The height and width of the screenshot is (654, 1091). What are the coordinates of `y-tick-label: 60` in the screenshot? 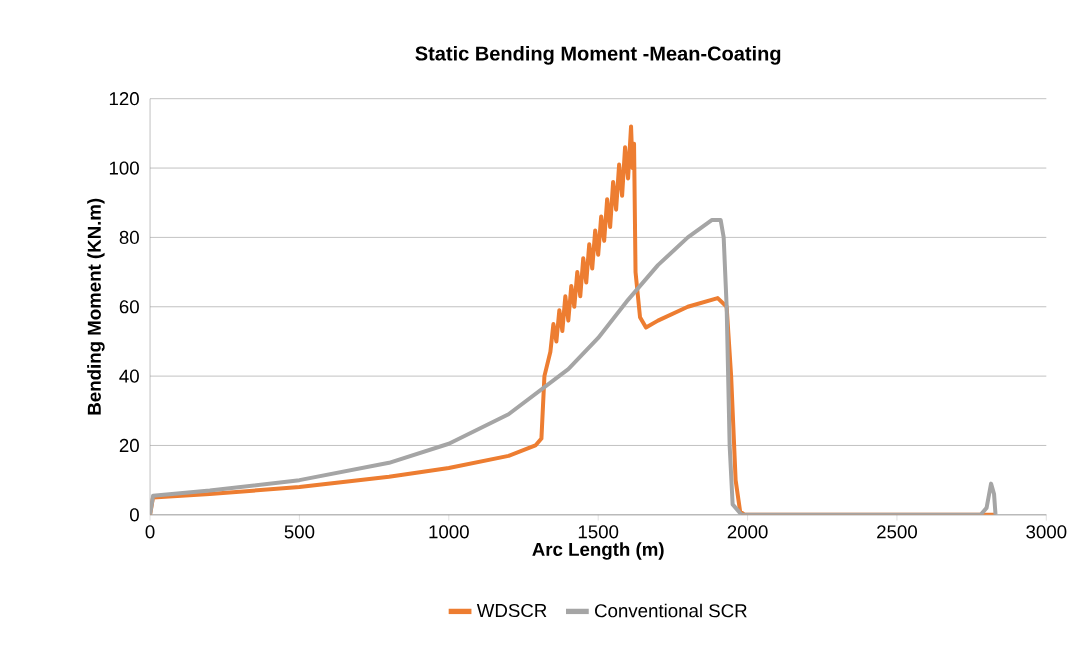 It's located at (129, 307).